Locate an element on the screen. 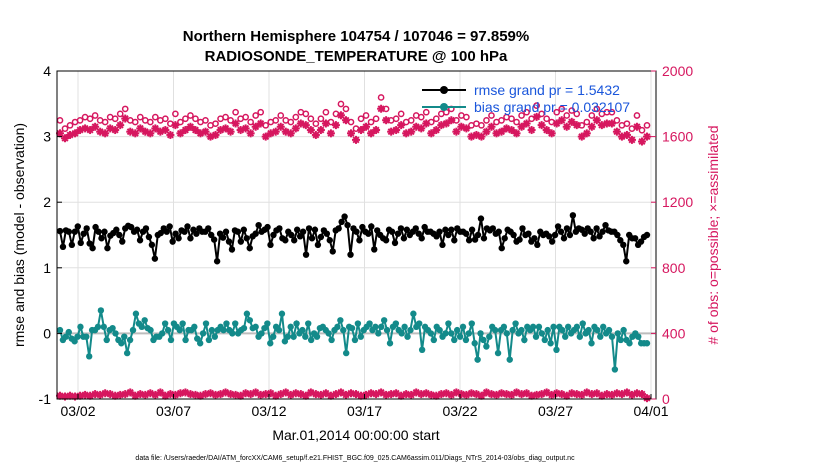  y-axis-label-right: # of obs: o=possible; ×=assimilated is located at coordinates (713, 234).